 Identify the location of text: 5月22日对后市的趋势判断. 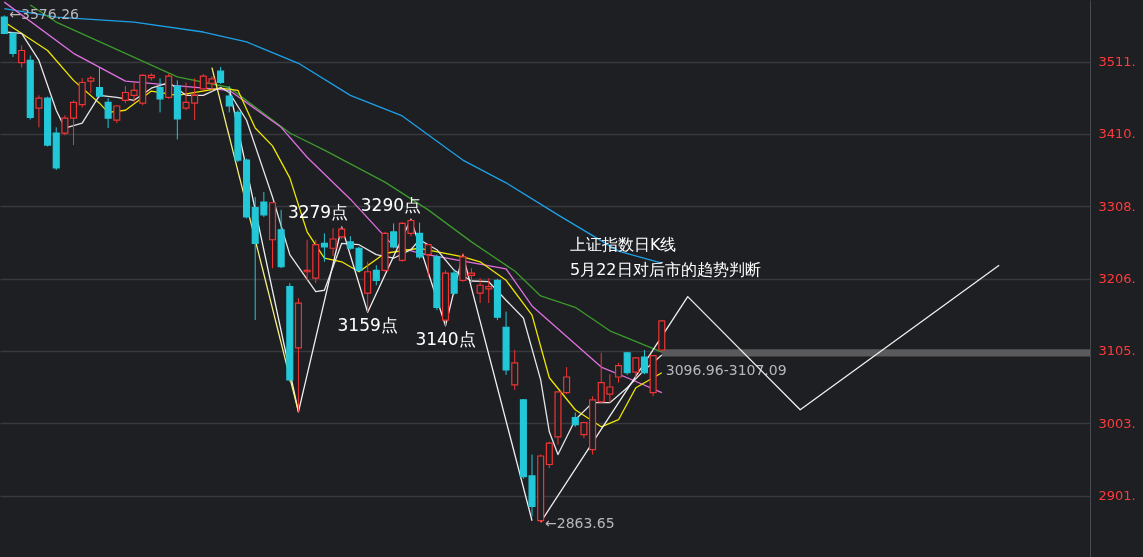
(665, 269).